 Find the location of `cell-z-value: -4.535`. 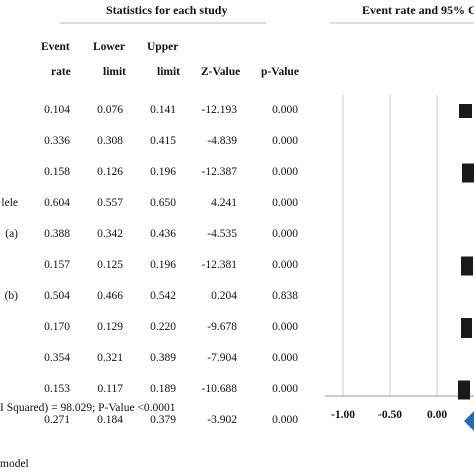

cell-z-value: -4.535 is located at coordinates (222, 234).